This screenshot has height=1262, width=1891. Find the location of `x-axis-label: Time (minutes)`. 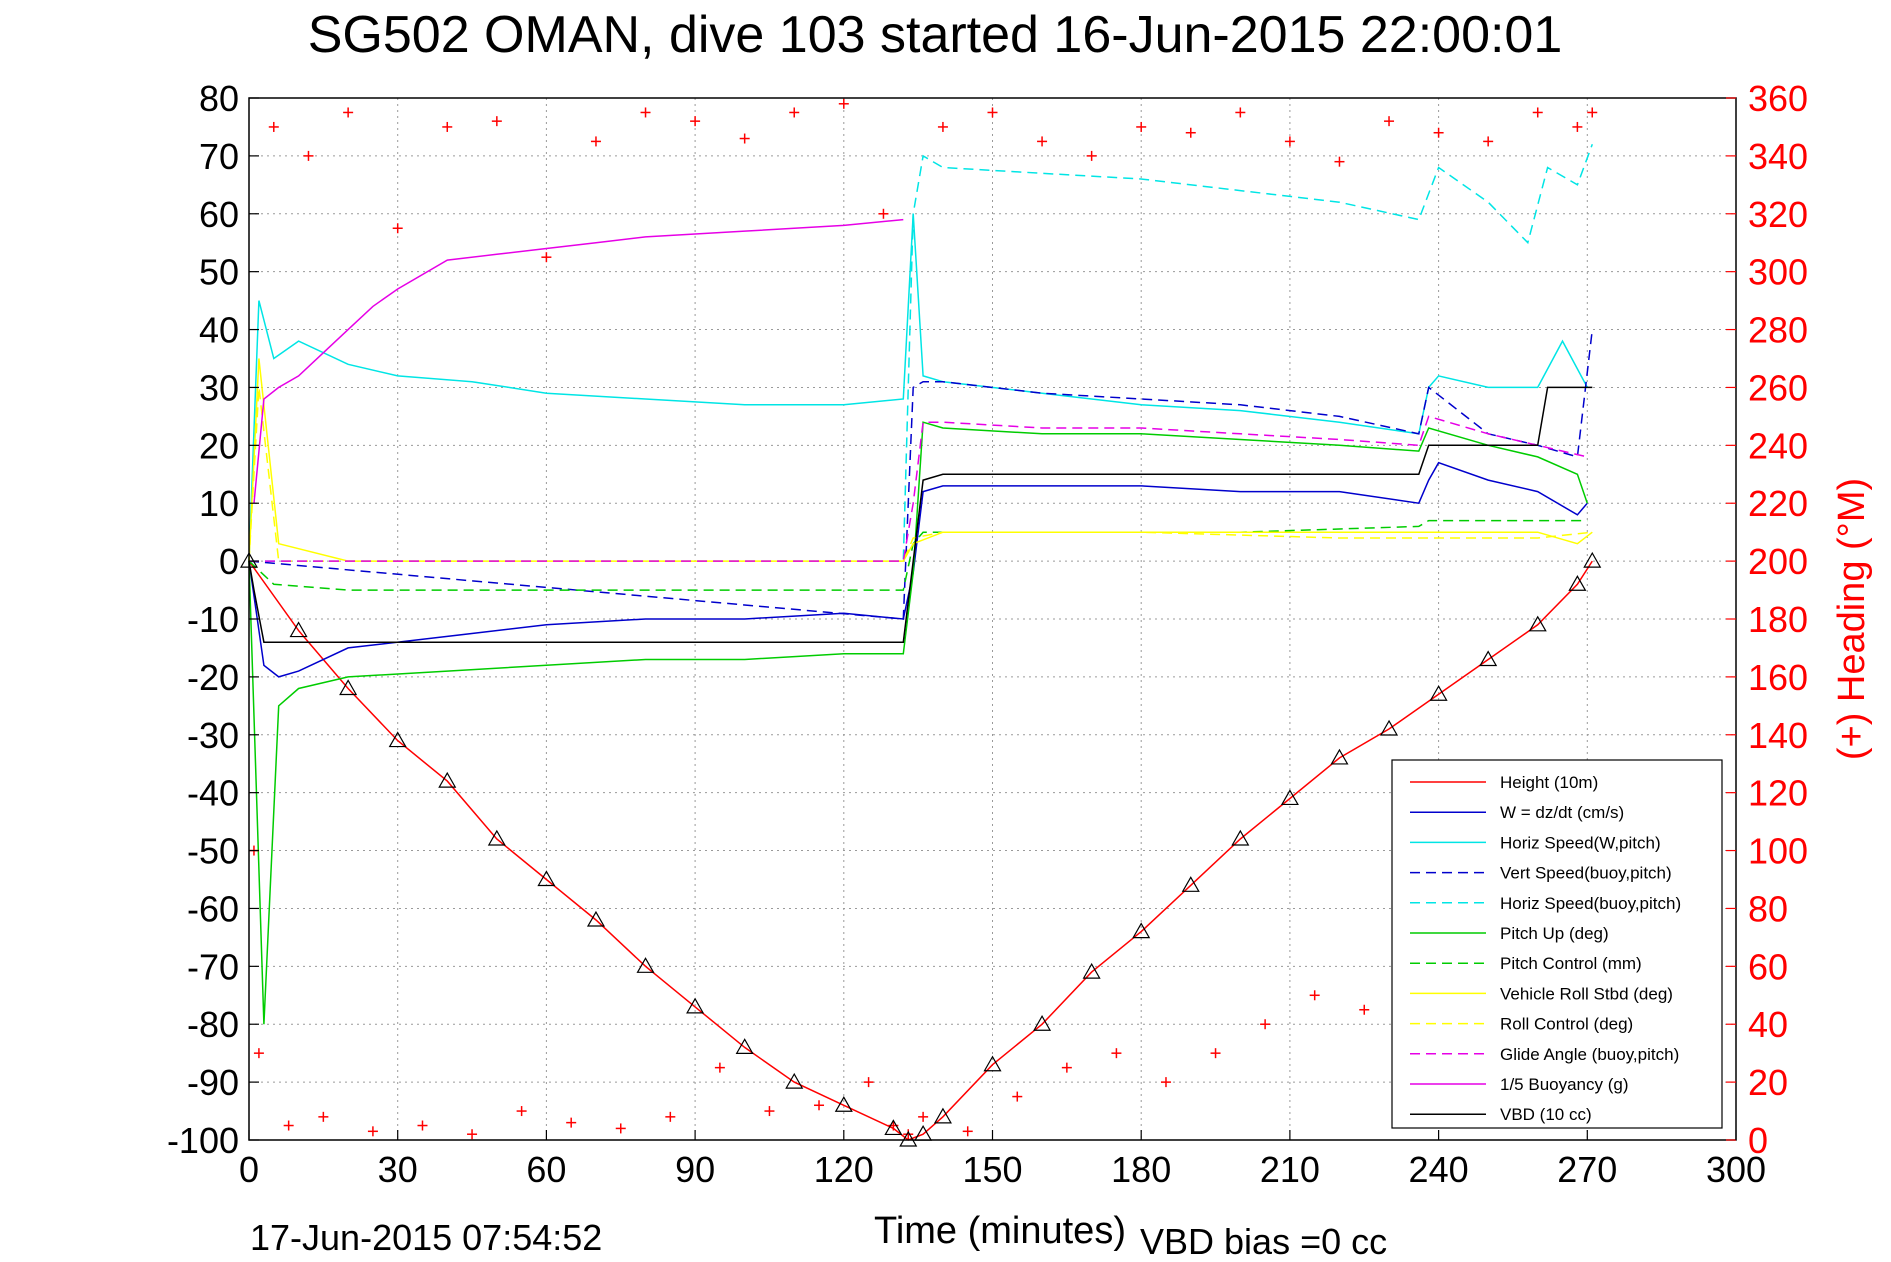

x-axis-label: Time (minutes) is located at coordinates (1000, 1231).